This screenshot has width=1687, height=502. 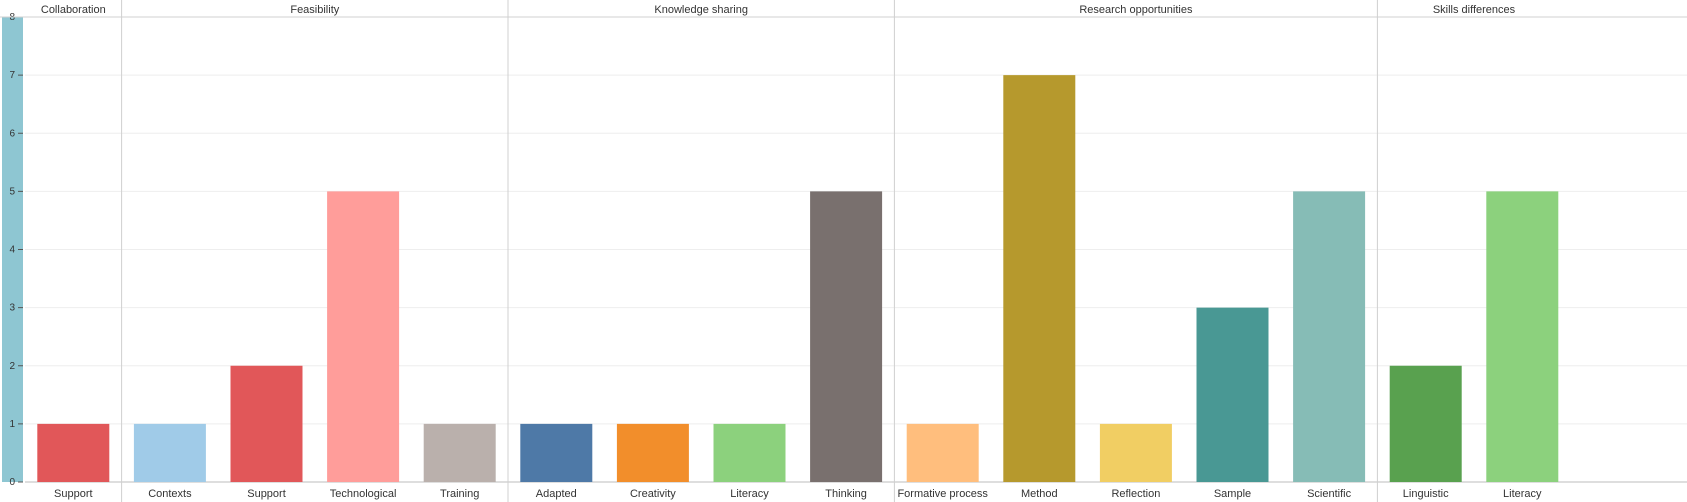 I want to click on y-tick-label: 5, so click(x=12, y=191).